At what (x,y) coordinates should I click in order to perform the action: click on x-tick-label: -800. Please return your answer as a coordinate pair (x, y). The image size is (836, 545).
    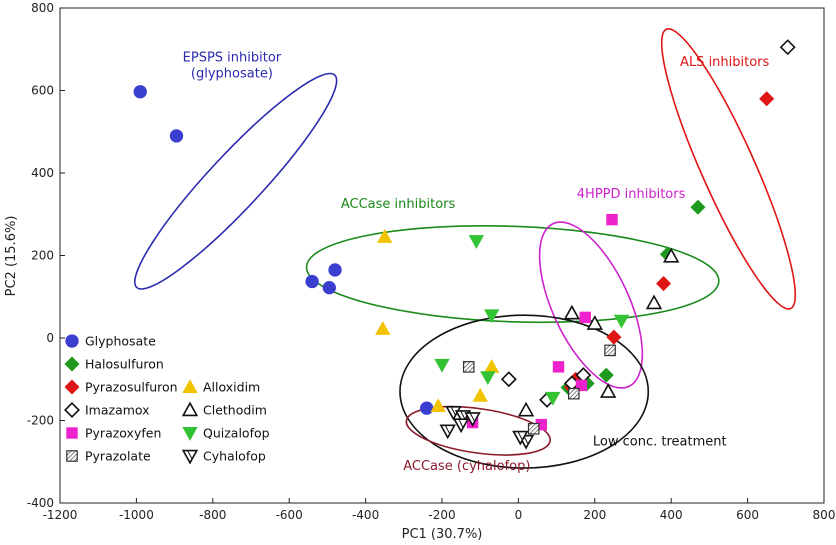
    Looking at the image, I should click on (212, 515).